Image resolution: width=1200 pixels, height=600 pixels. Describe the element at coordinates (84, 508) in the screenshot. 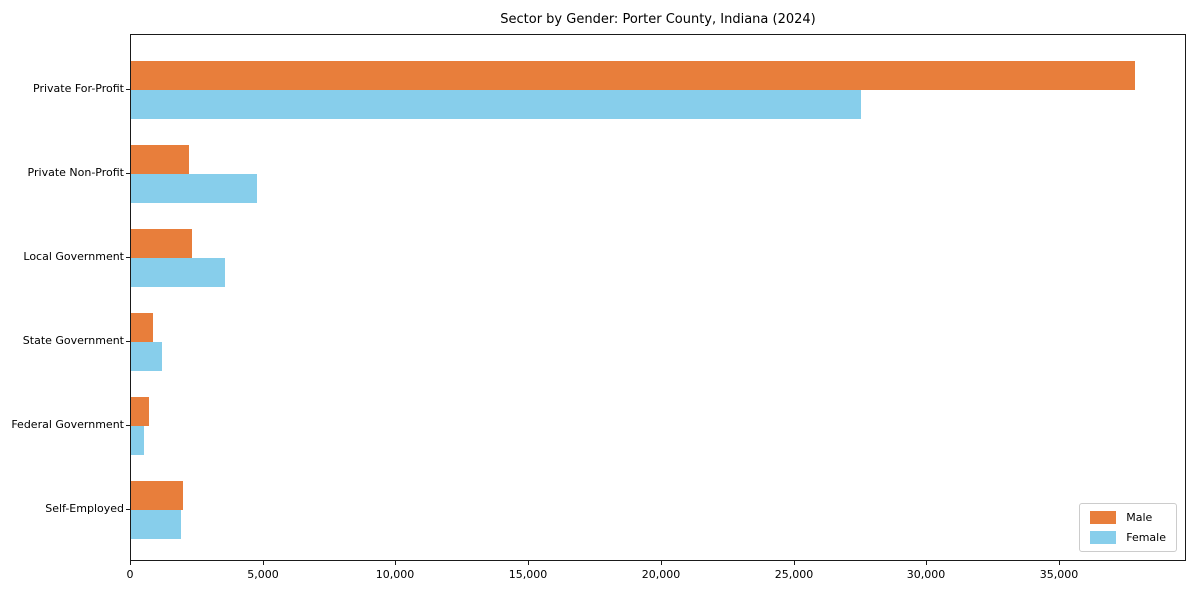

I see `y-axis-label-self-employed: Self-Employed` at that location.